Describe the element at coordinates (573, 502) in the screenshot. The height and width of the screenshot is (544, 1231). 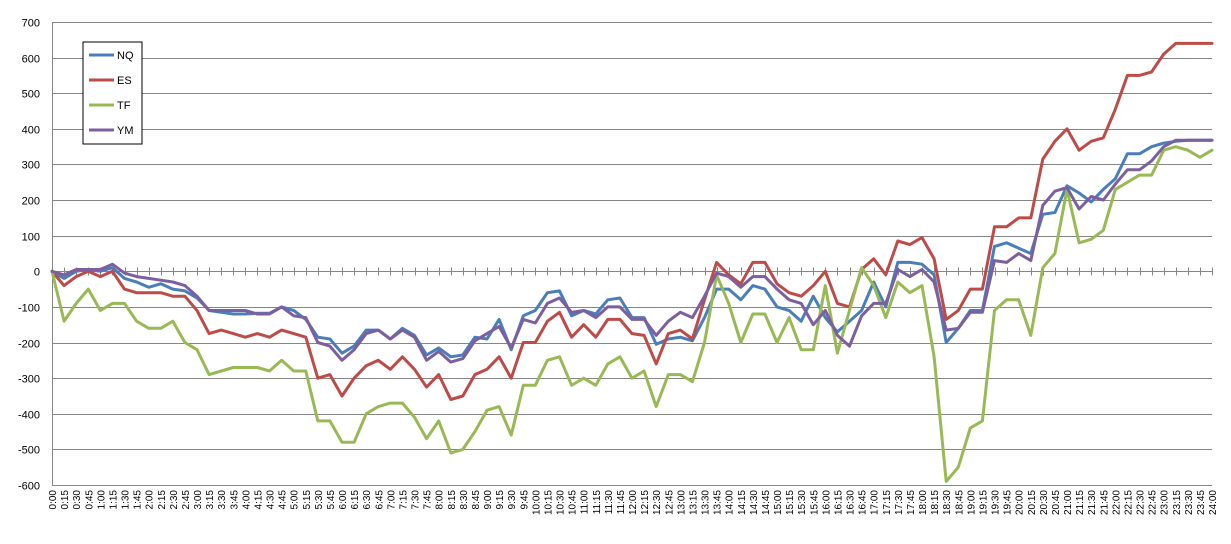
I see `x-tick-label: 10:45` at that location.